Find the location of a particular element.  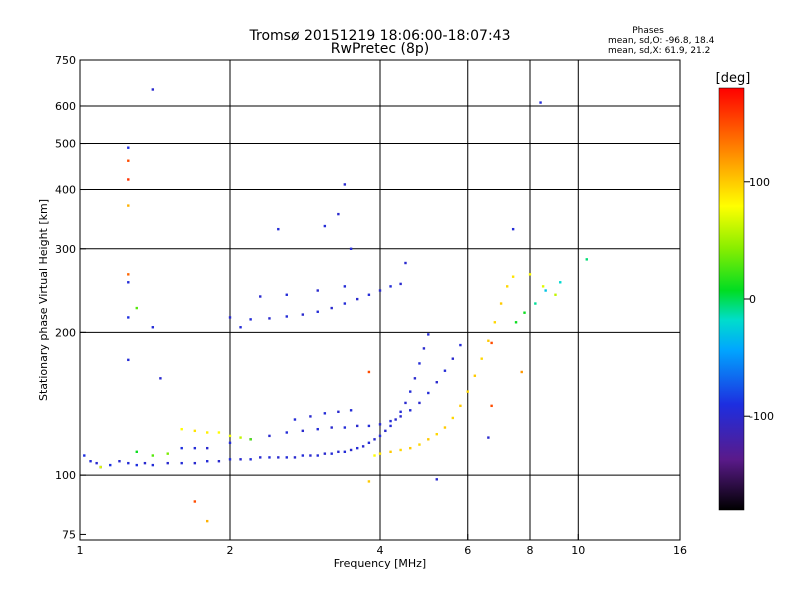

y-tick-label: 600 is located at coordinates (65, 106).